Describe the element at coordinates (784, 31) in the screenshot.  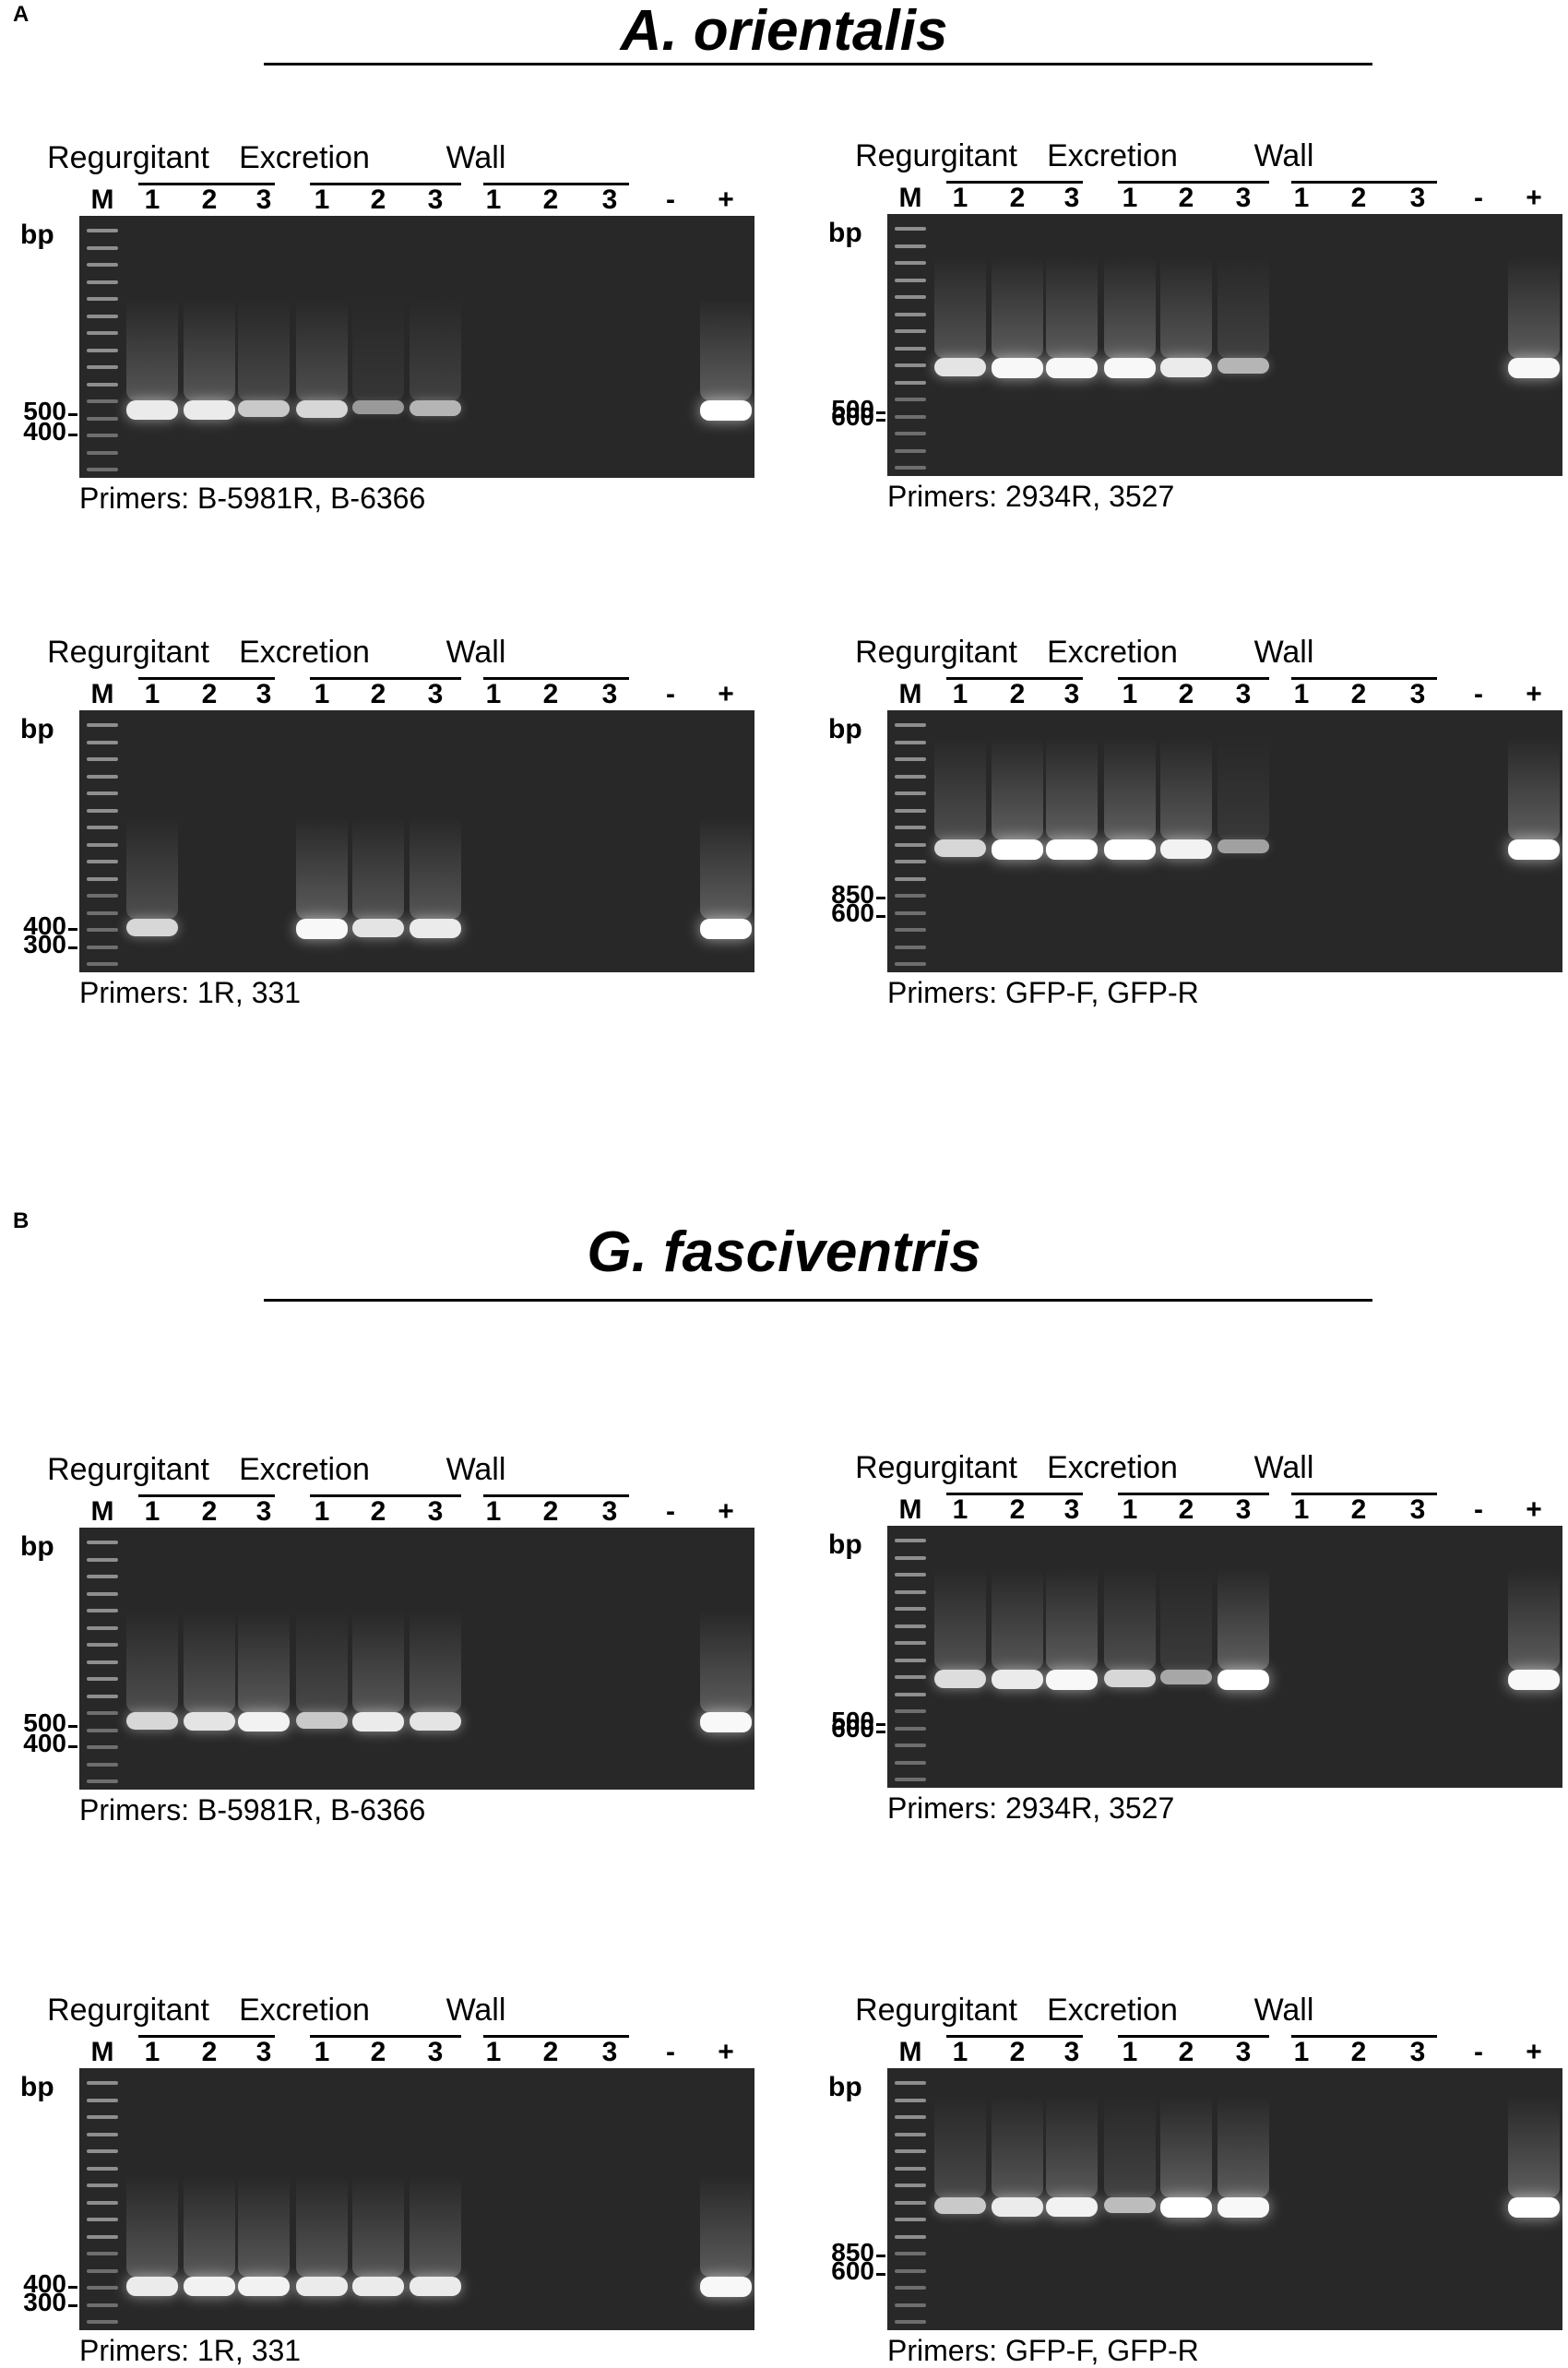
I see `species-title: A. orientalis` at that location.